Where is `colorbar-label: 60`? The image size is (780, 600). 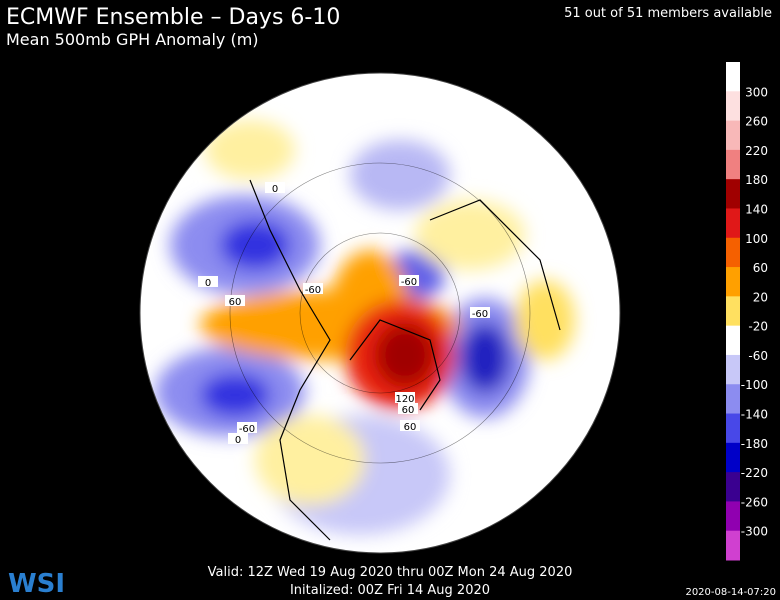
colorbar-label: 60 is located at coordinates (760, 268).